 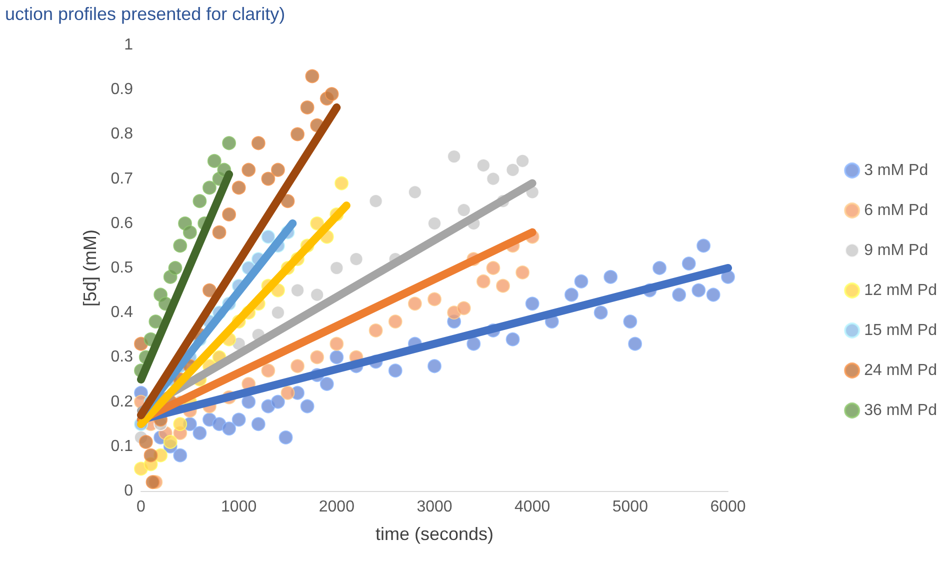 I want to click on chart-title: uction profiles presented for clarity), so click(x=145, y=14).